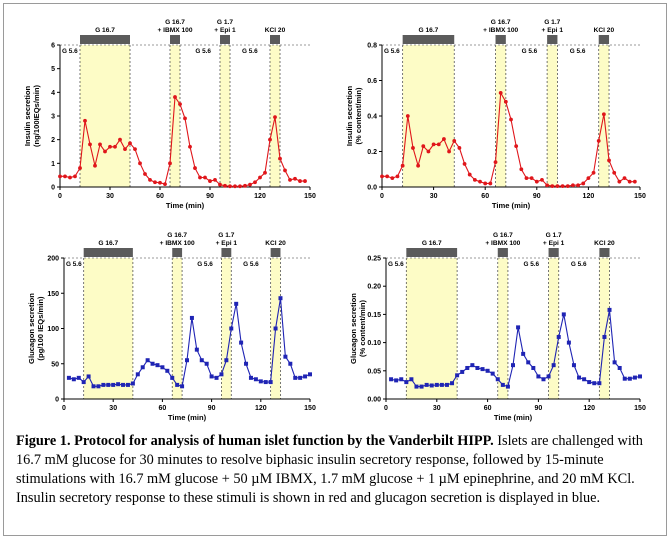  Describe the element at coordinates (374, 371) in the screenshot. I see `y-tick-label-1: 0.05` at that location.